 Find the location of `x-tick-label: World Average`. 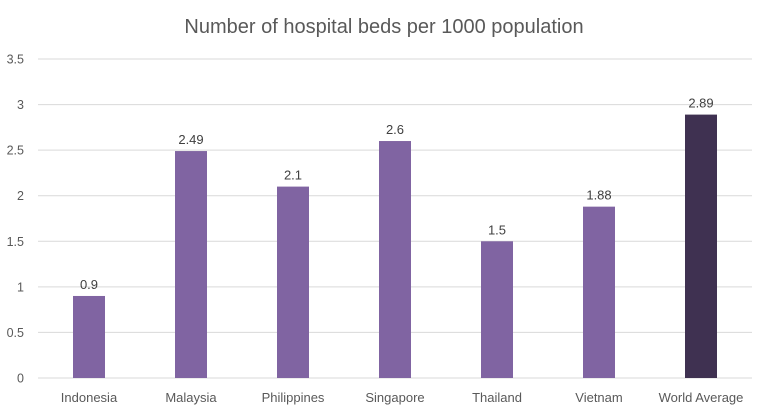

x-tick-label: World Average is located at coordinates (701, 397).